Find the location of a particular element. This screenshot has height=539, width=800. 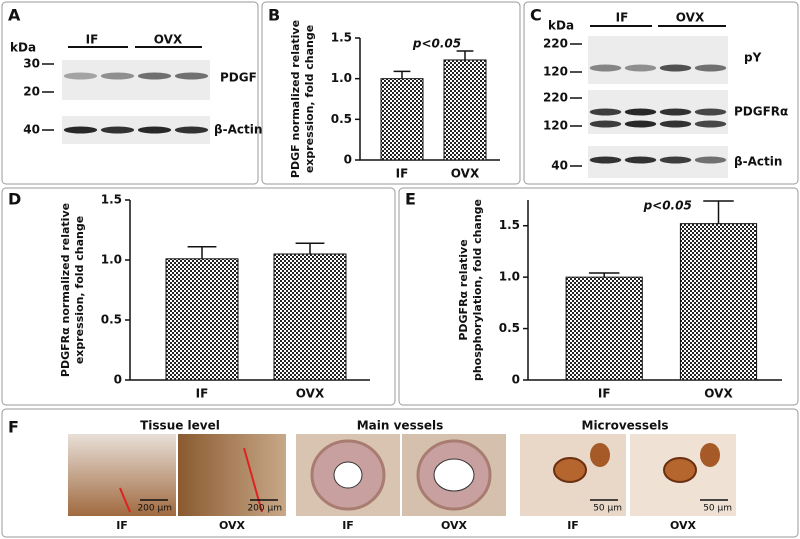

label: β-Actin is located at coordinates (758, 162).